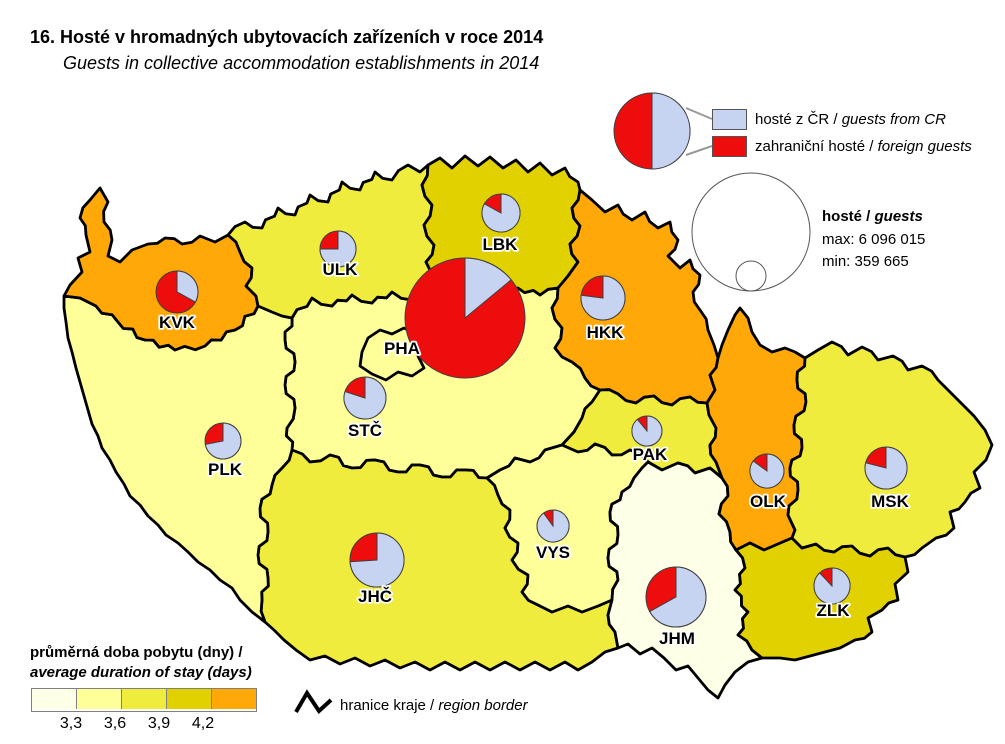 This screenshot has width=1005, height=744. Describe the element at coordinates (402, 348) in the screenshot. I see `region-label-PHA: PHA` at that location.